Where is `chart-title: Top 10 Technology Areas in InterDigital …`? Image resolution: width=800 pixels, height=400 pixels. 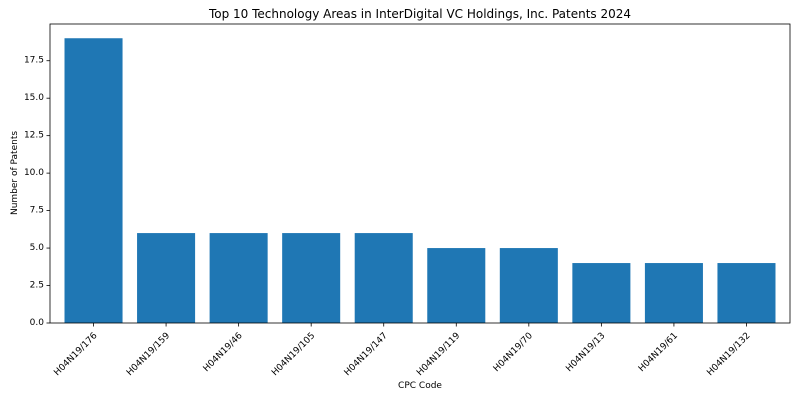 chart-title: Top 10 Technology Areas in InterDigital … is located at coordinates (419, 14).